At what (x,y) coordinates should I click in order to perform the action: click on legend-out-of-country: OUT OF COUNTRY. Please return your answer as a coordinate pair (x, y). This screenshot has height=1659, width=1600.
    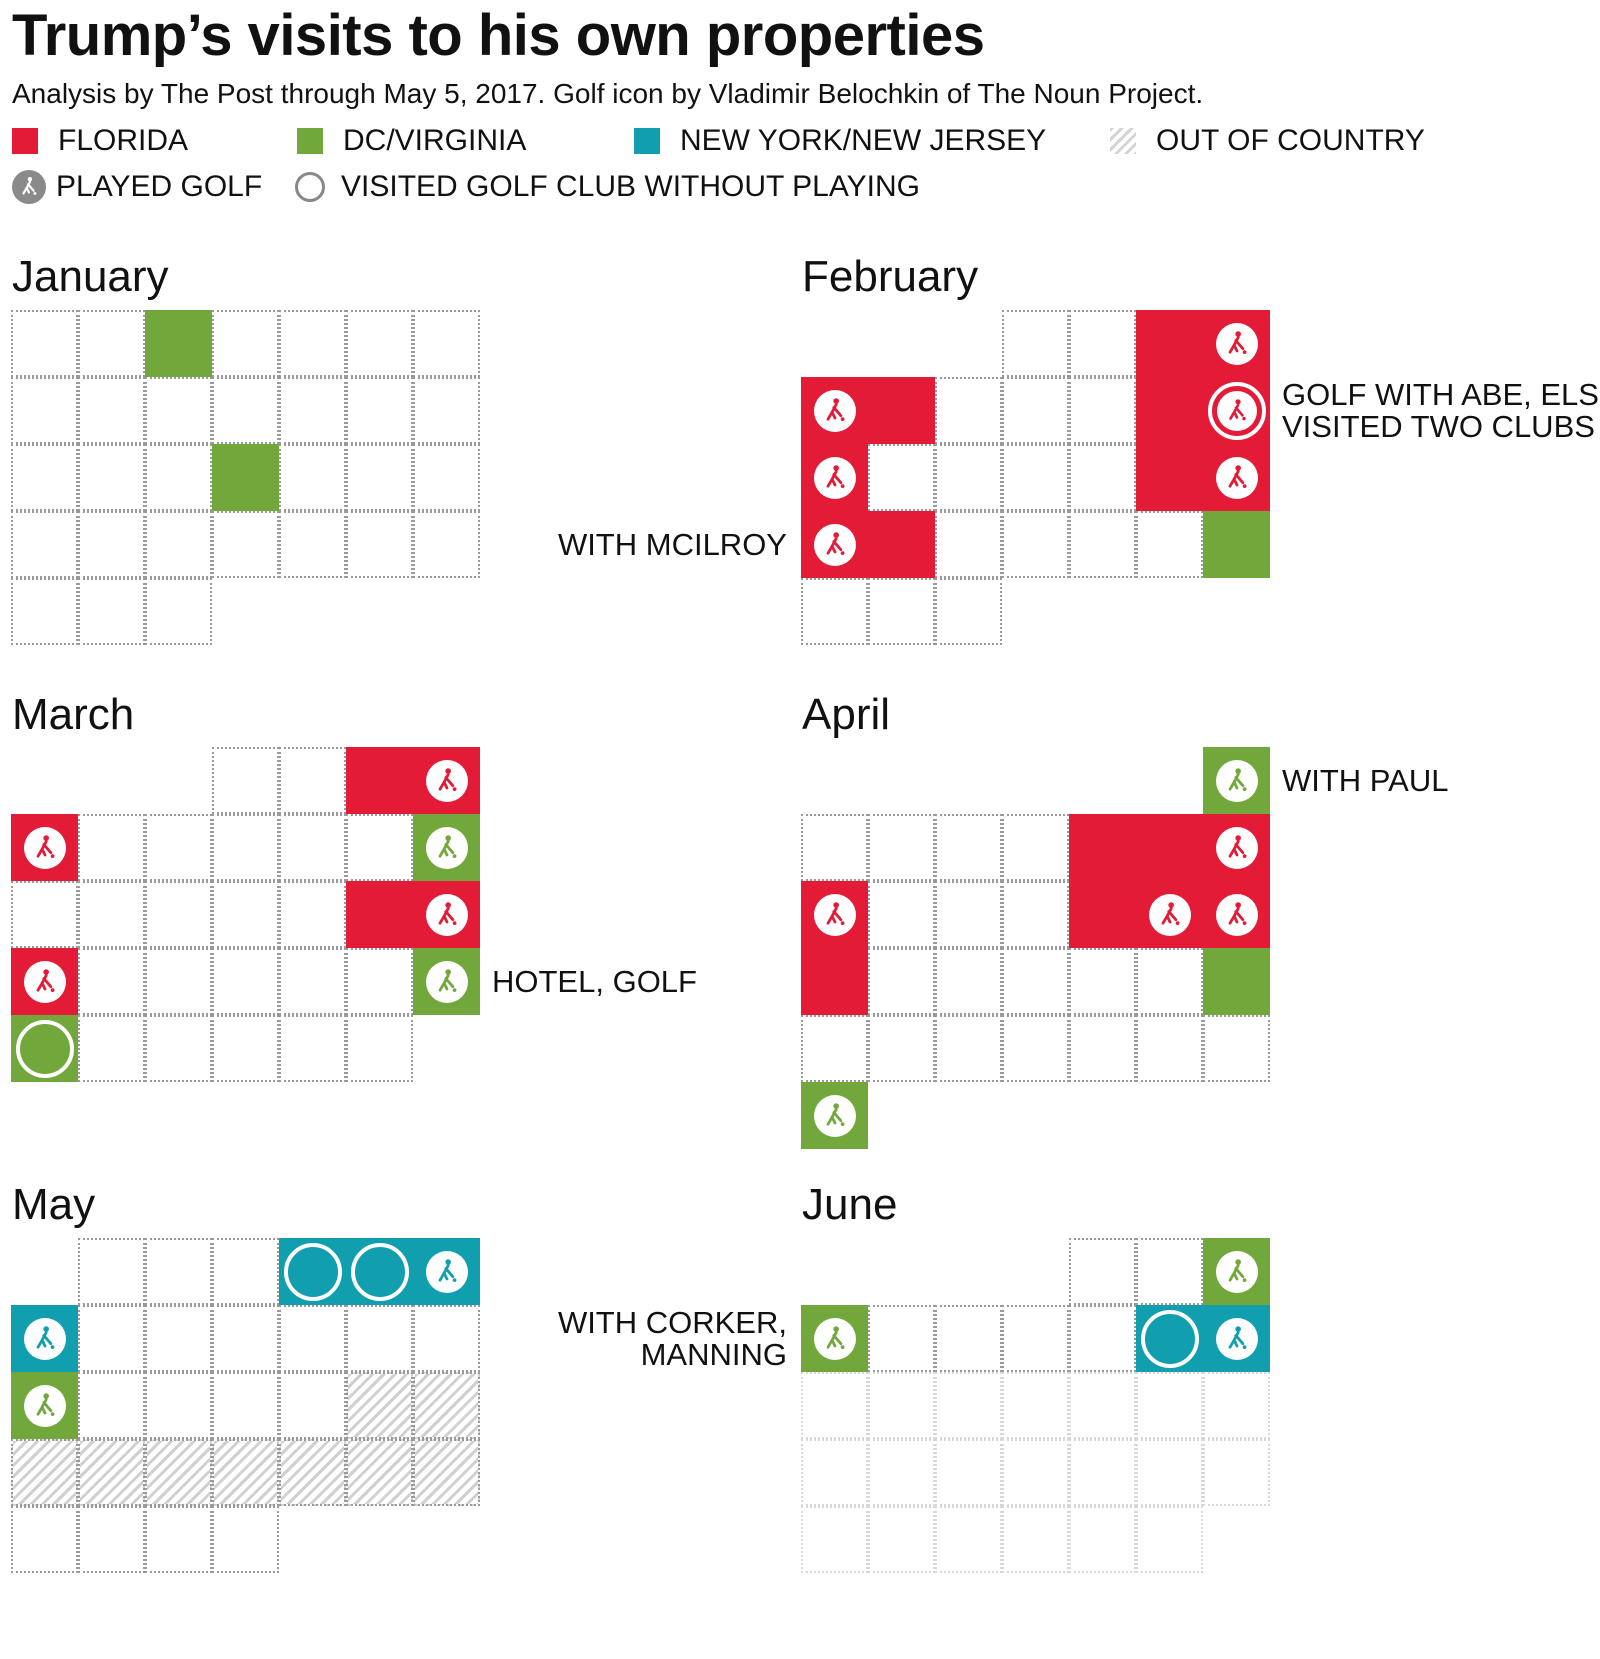
    Looking at the image, I should click on (1267, 141).